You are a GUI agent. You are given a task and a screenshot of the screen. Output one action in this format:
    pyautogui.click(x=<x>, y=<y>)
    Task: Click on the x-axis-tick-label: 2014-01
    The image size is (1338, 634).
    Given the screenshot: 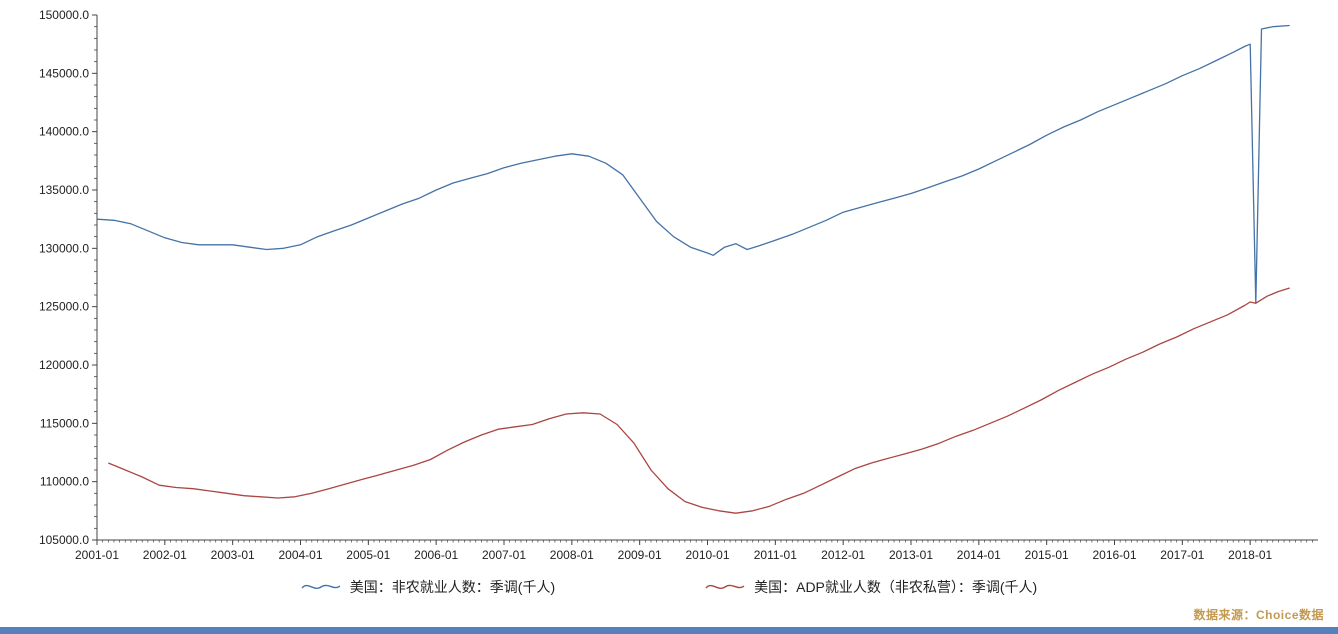 What is the action you would take?
    pyautogui.click(x=979, y=555)
    